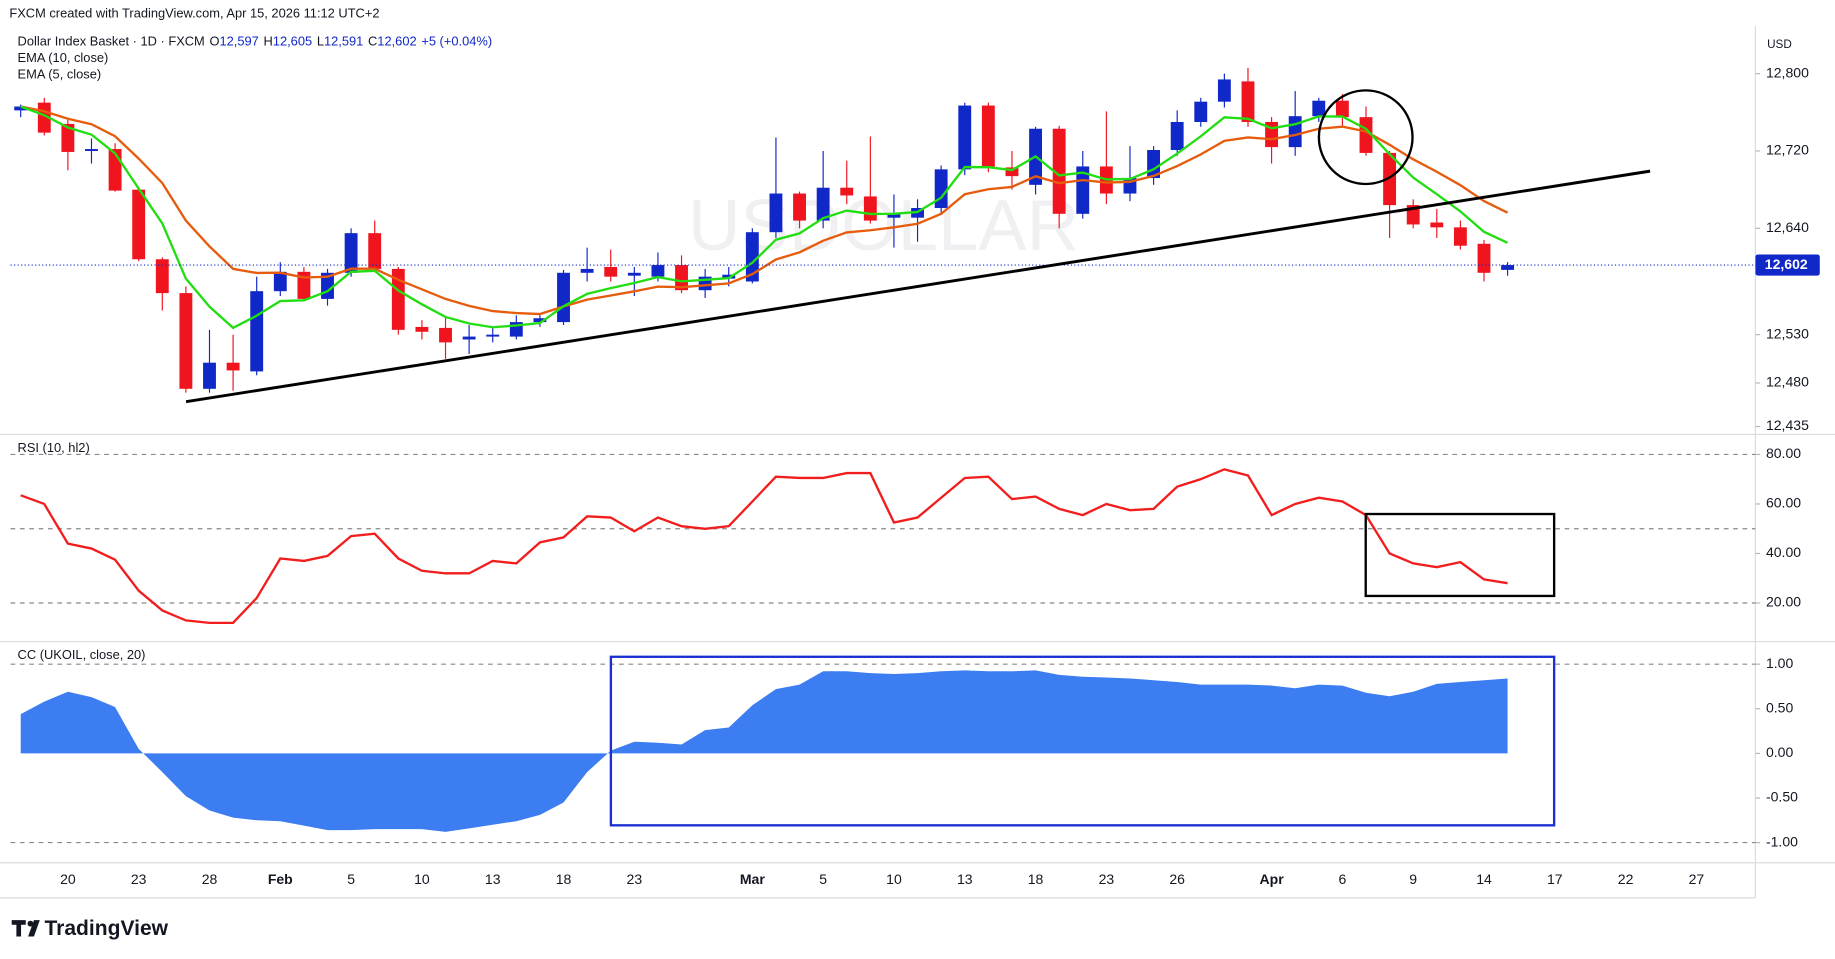  Describe the element at coordinates (1782, 797) in the screenshot. I see `y-tick-label: -0.50` at that location.